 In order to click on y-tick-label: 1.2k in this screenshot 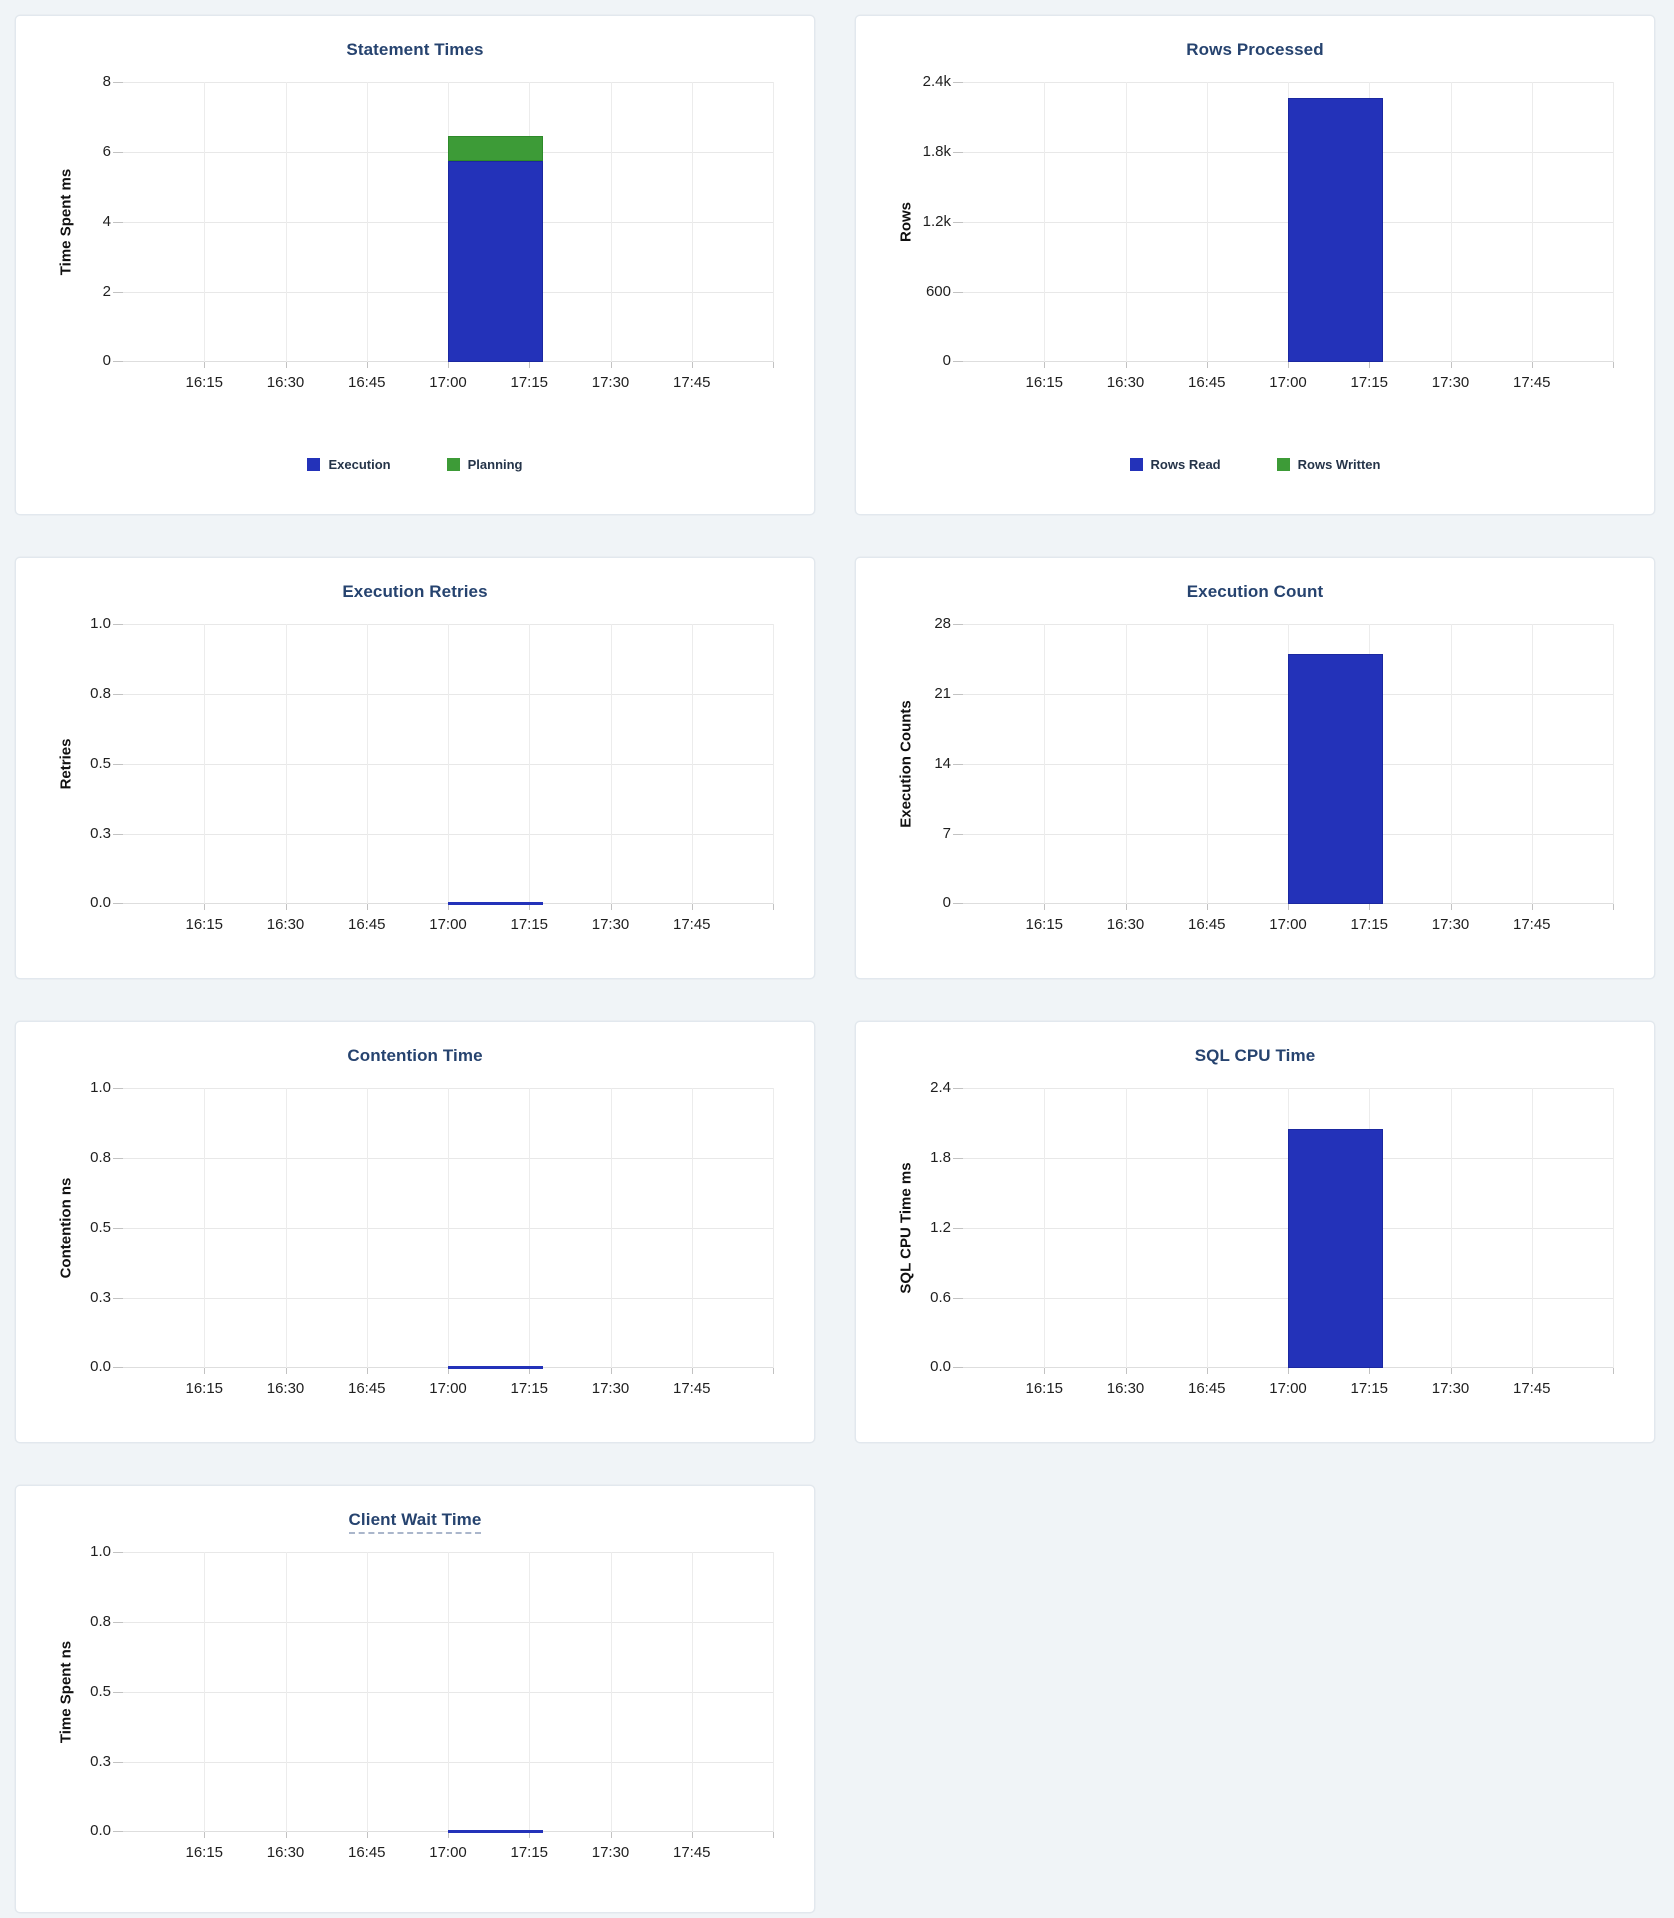, I will do `click(936, 221)`.